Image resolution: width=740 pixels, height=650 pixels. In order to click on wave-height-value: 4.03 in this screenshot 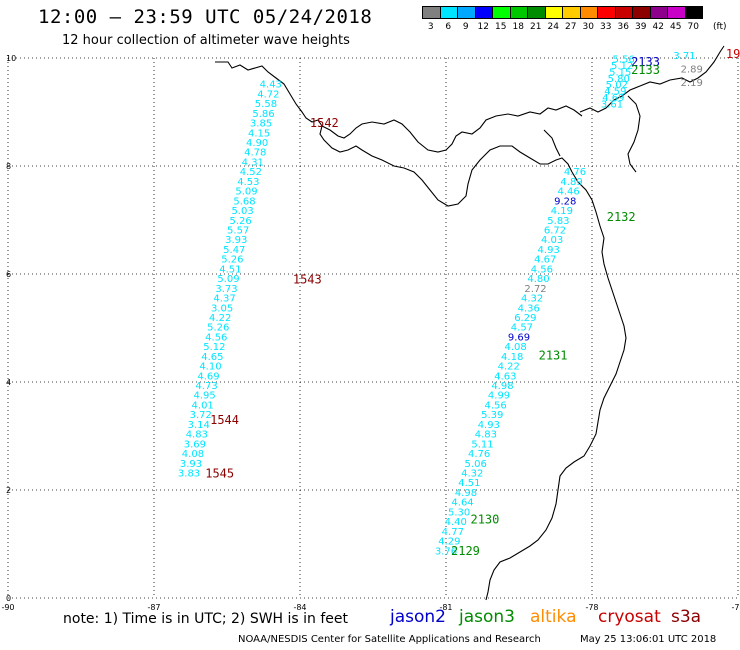, I will do `click(552, 240)`.